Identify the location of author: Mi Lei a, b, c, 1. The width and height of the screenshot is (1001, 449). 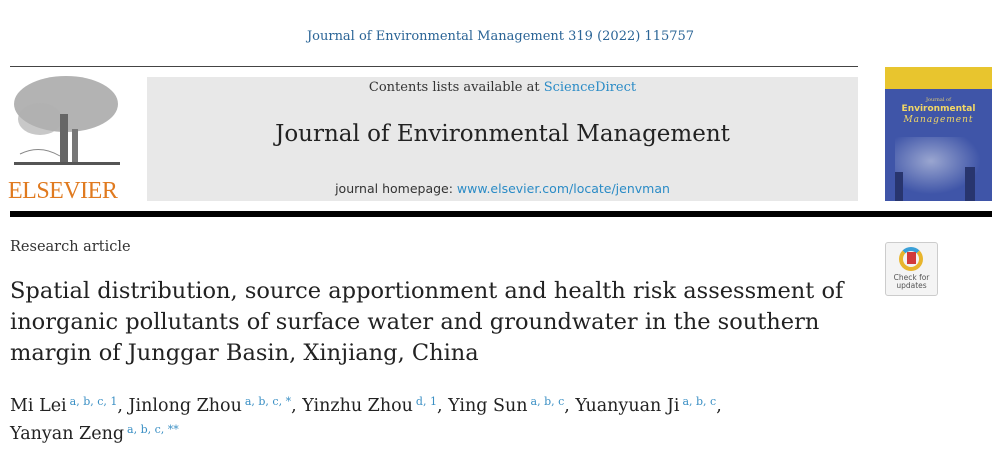
(64, 405).